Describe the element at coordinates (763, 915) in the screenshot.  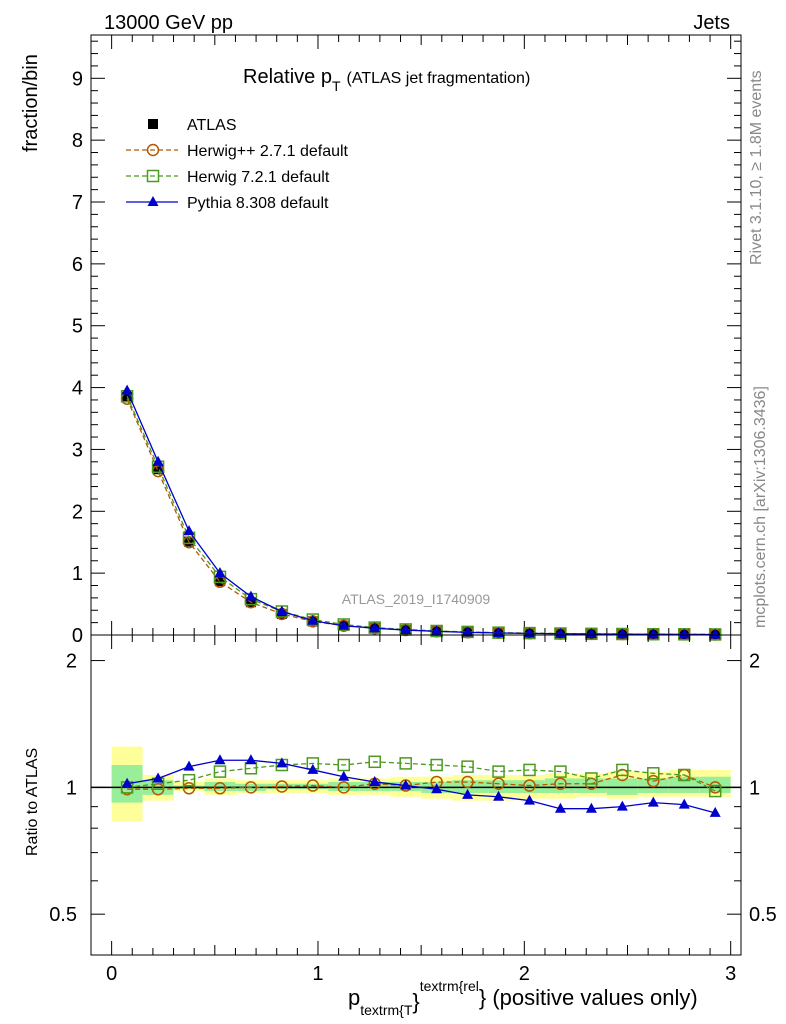
I see `ratio-y-tick-label-right: 0.5` at that location.